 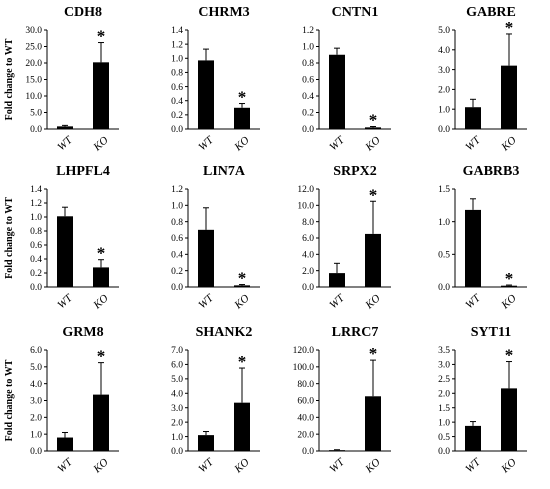 What do you see at coordinates (444, 223) in the screenshot?
I see `y-tick-label: 1.0` at bounding box center [444, 223].